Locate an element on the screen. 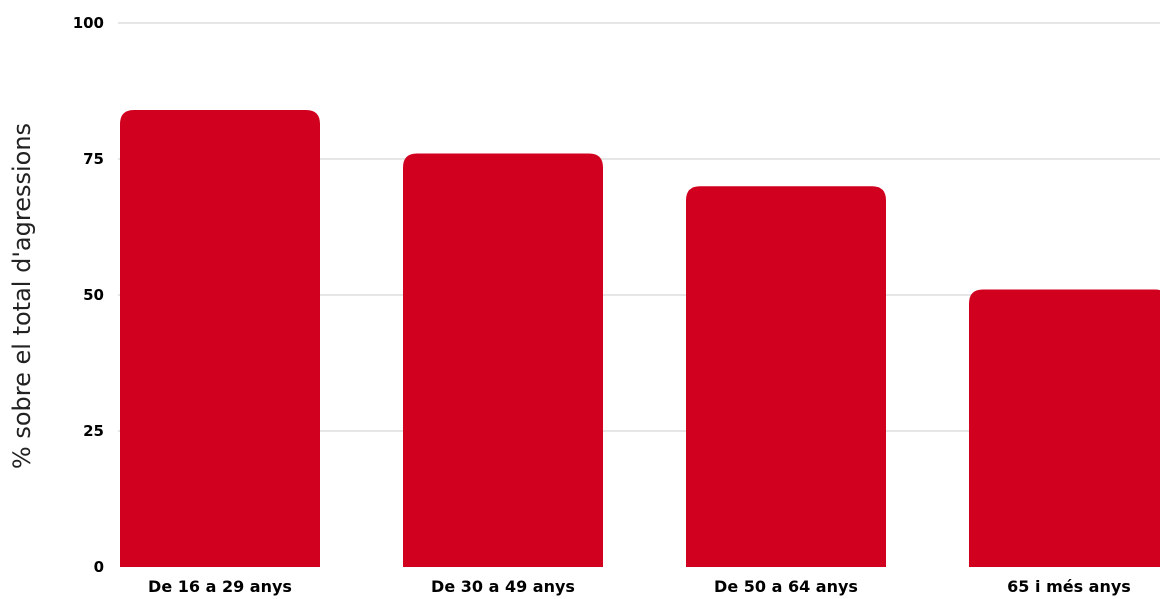 The image size is (1160, 599). y-tick-label: 0 is located at coordinates (99, 567).